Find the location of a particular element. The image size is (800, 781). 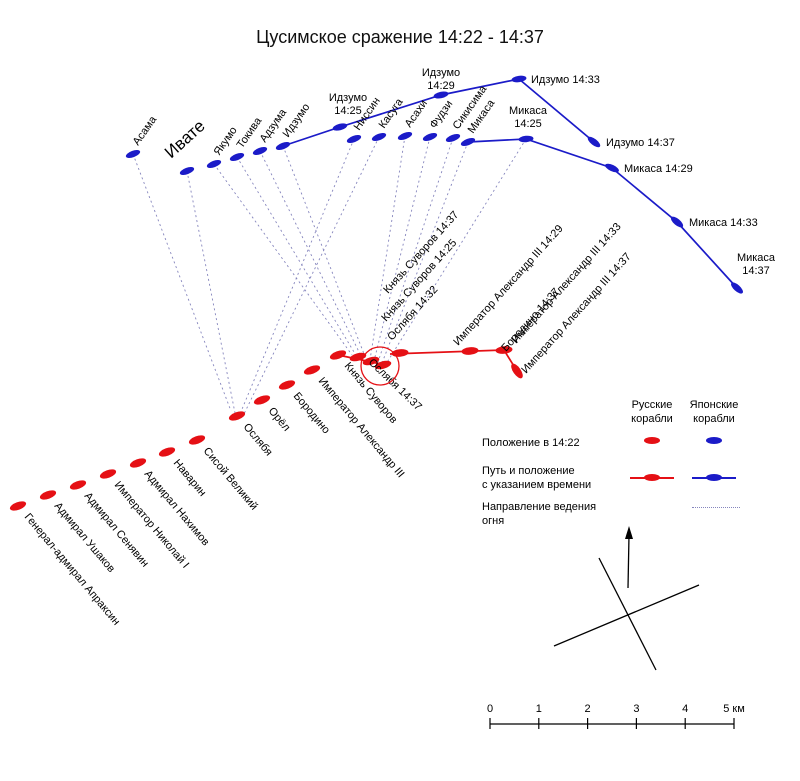

japanese-ship-label: Идзумо 14:33 is located at coordinates (565, 80).